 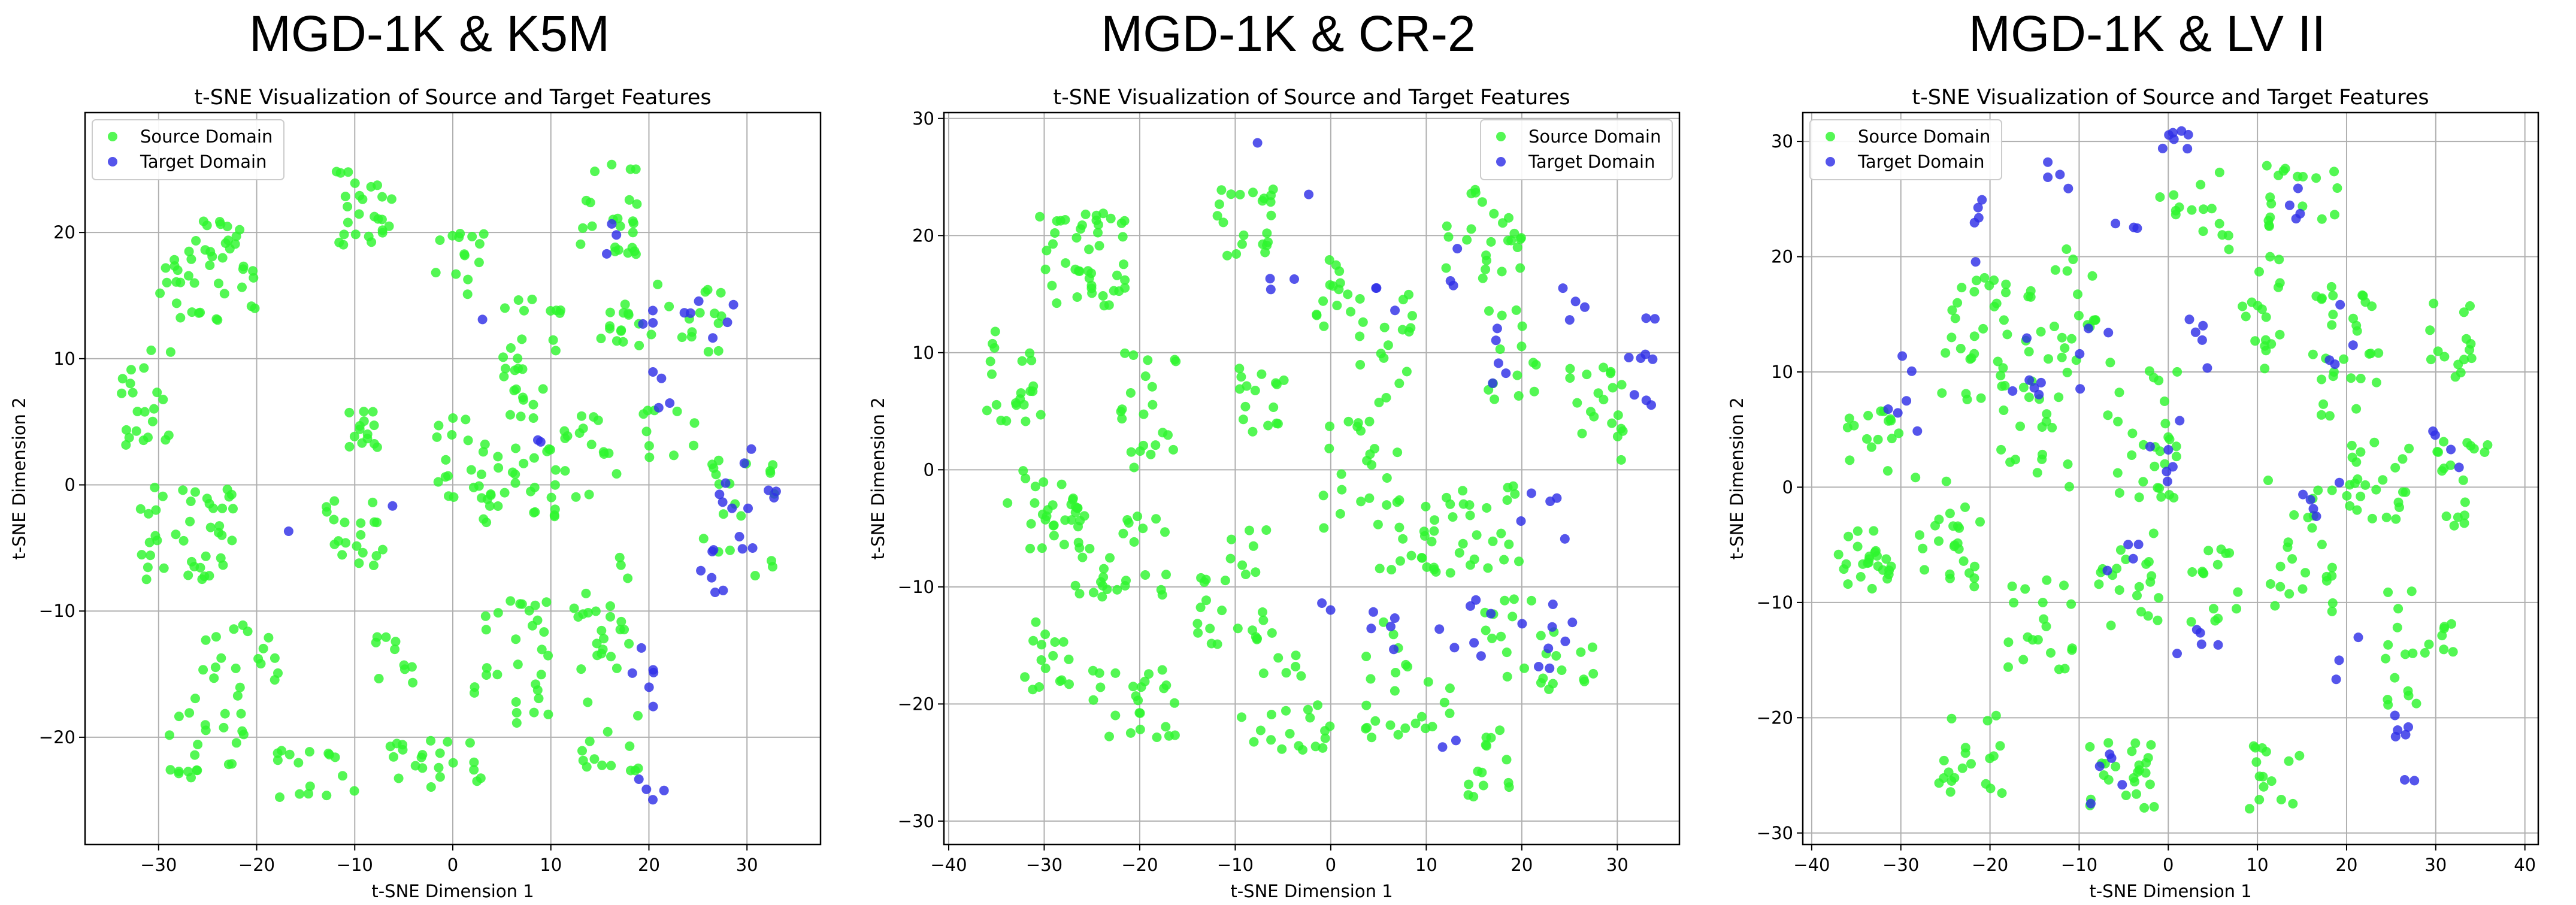 I want to click on y-tick-label: 30, so click(x=1782, y=141).